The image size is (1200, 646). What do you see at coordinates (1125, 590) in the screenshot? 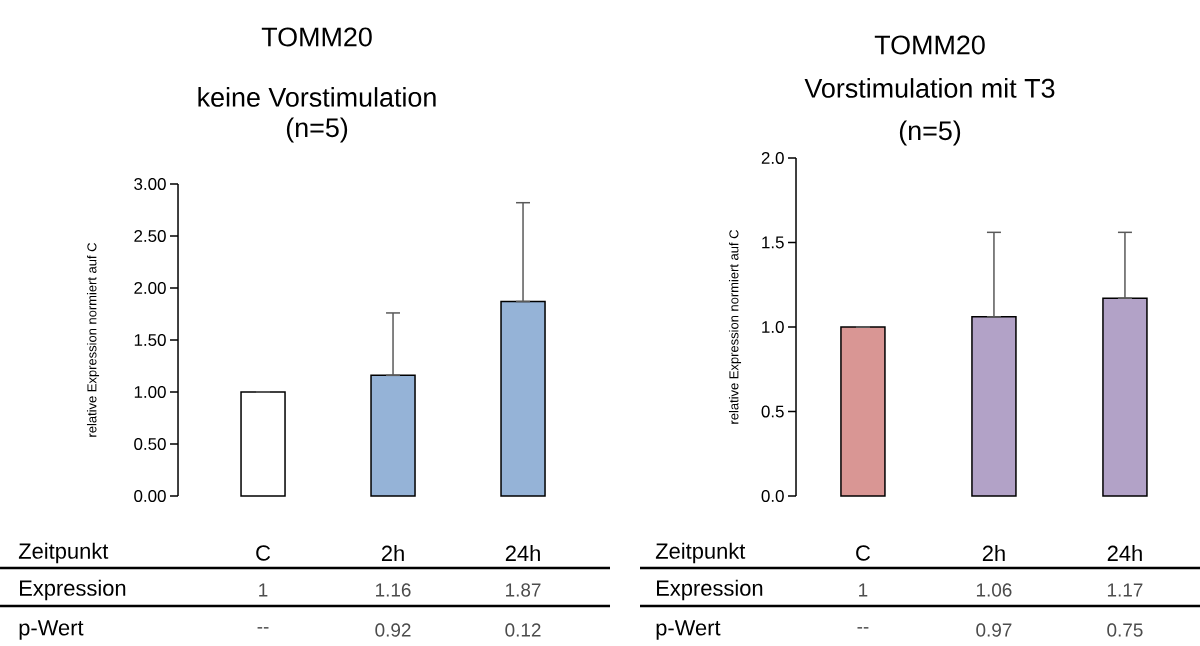
I see `data-label: 1.17` at bounding box center [1125, 590].